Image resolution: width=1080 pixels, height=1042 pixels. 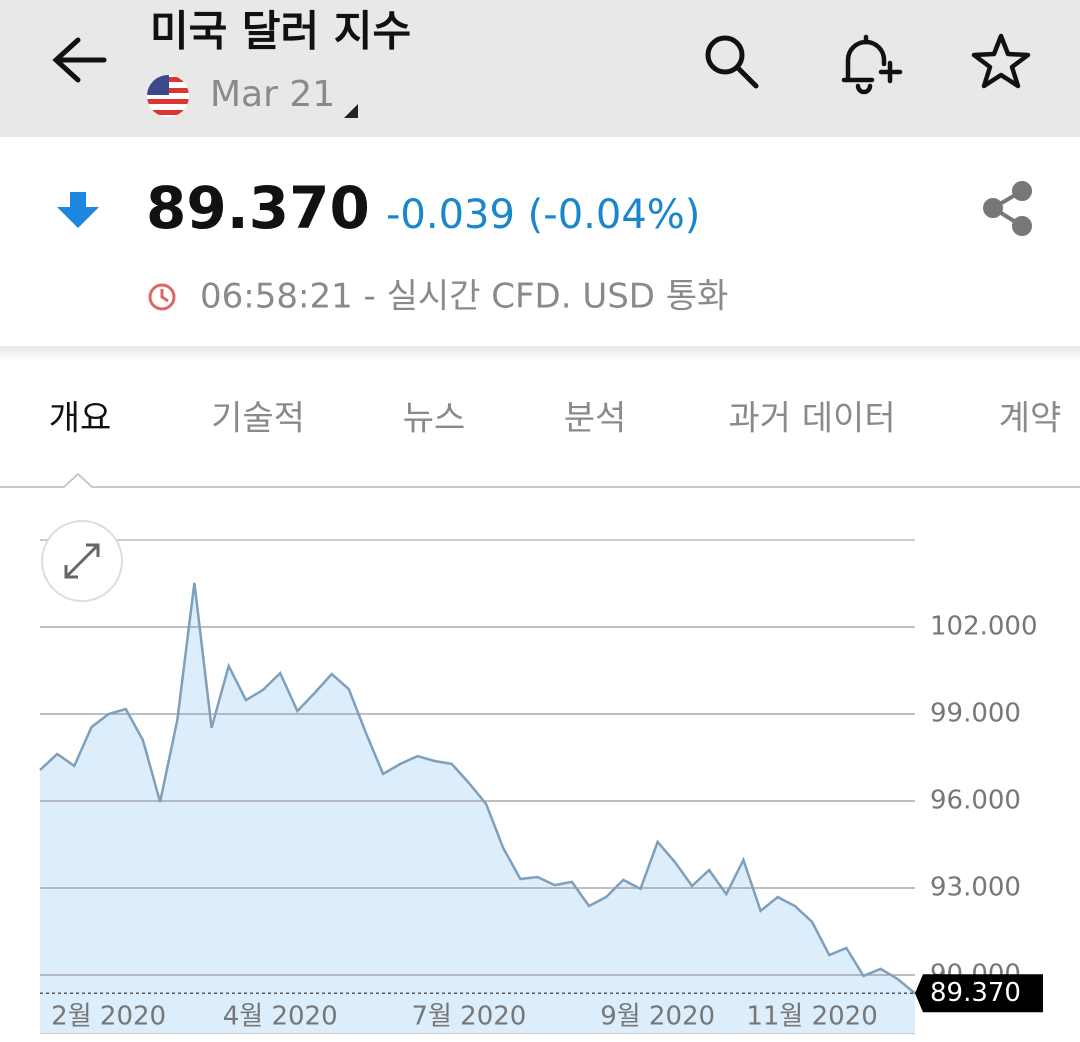 What do you see at coordinates (543, 215) in the screenshot?
I see `price-change: -0.039 (-0.04%)` at bounding box center [543, 215].